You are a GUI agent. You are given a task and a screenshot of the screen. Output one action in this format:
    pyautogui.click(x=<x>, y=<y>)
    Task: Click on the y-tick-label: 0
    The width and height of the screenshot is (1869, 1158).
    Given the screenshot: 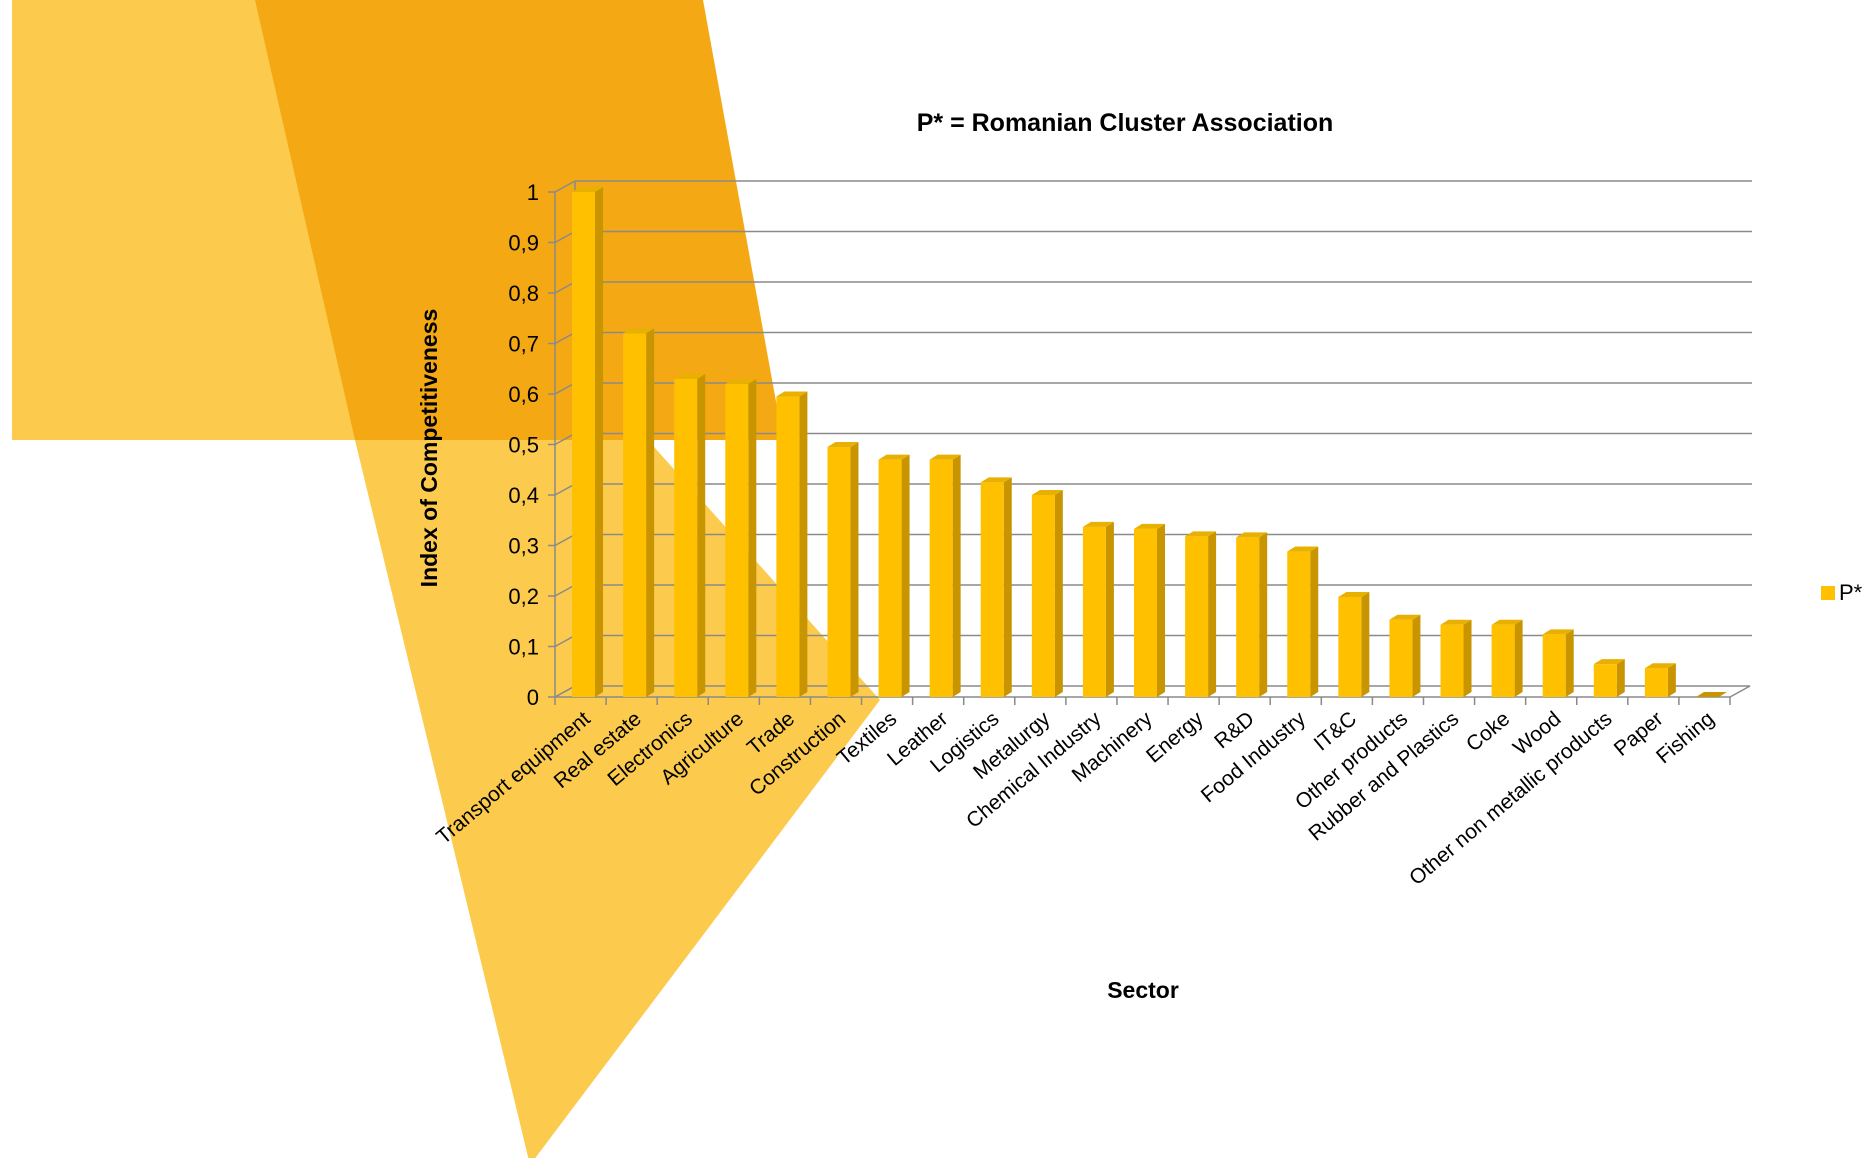 What is the action you would take?
    pyautogui.click(x=533, y=697)
    